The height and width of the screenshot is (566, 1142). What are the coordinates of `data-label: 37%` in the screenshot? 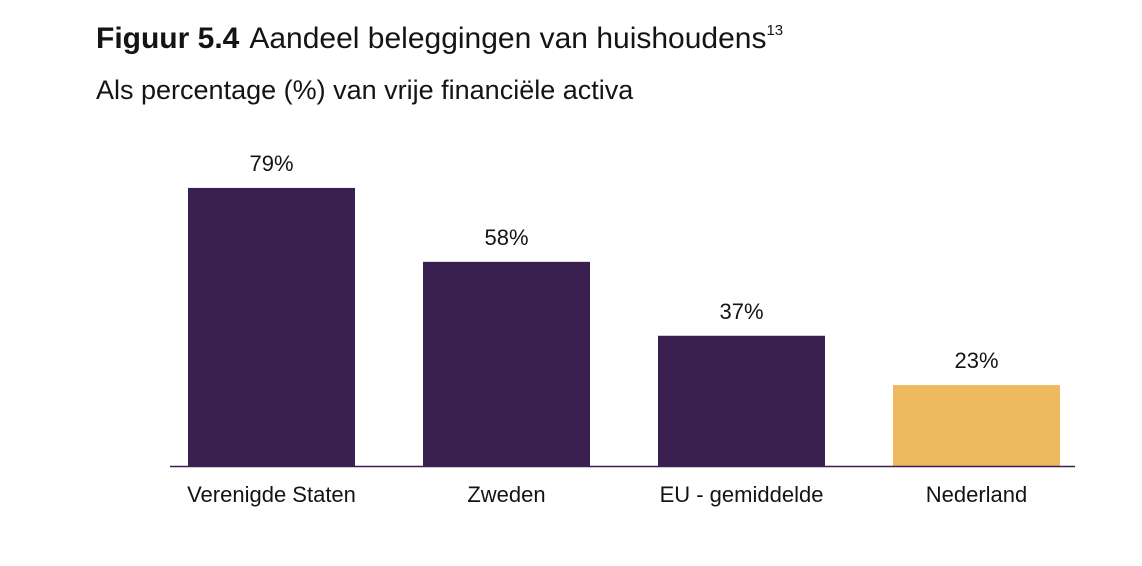 It's located at (741, 311).